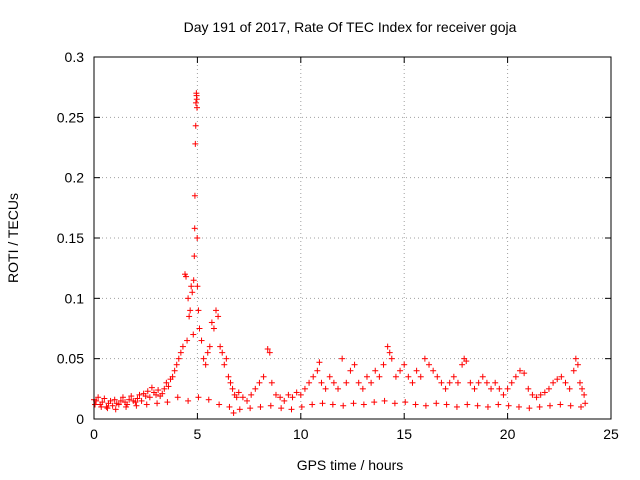  What do you see at coordinates (198, 434) in the screenshot?
I see `x-tick-label: 5` at bounding box center [198, 434].